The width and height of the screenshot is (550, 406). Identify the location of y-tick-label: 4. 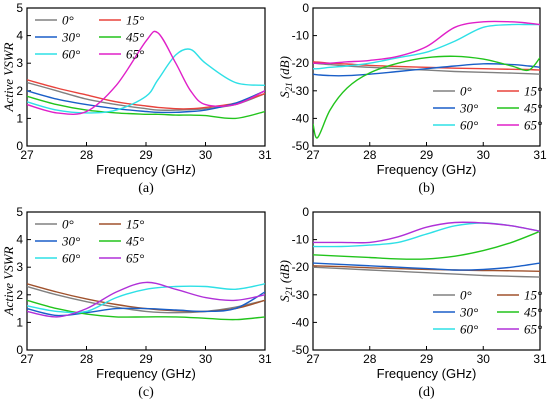
(19, 36).